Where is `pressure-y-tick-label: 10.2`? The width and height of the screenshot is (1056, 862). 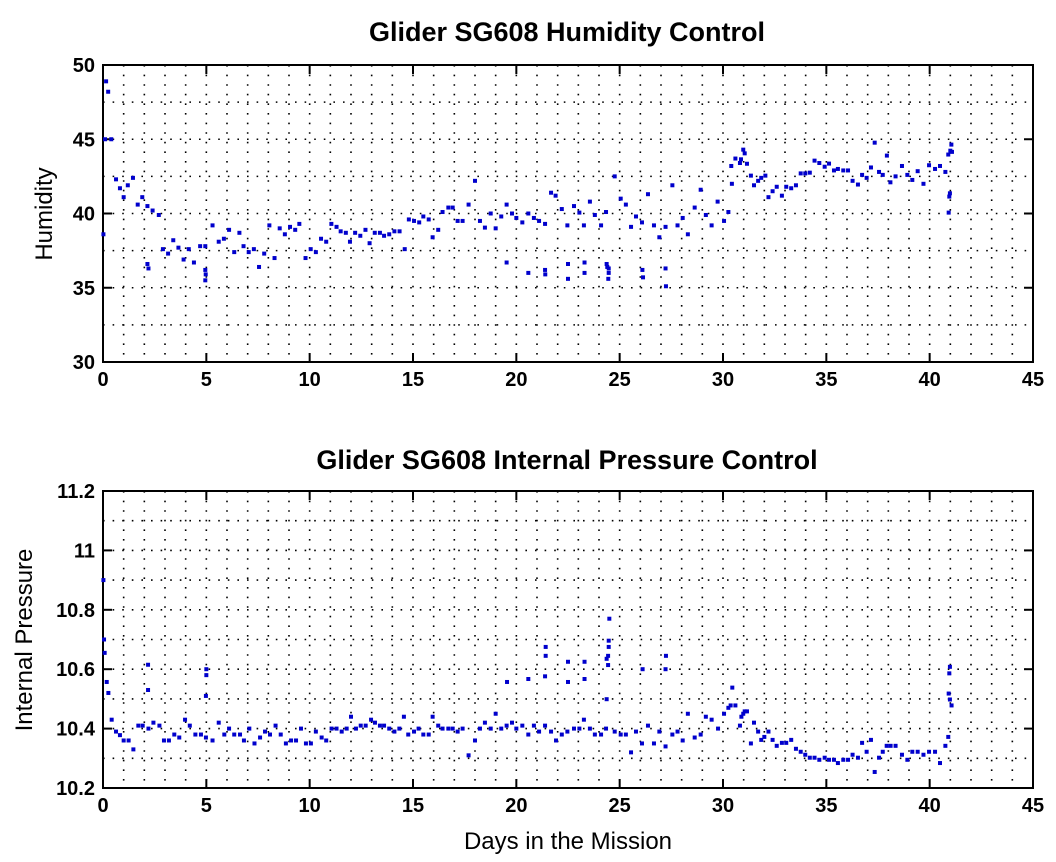 pressure-y-tick-label: 10.2 is located at coordinates (75, 789).